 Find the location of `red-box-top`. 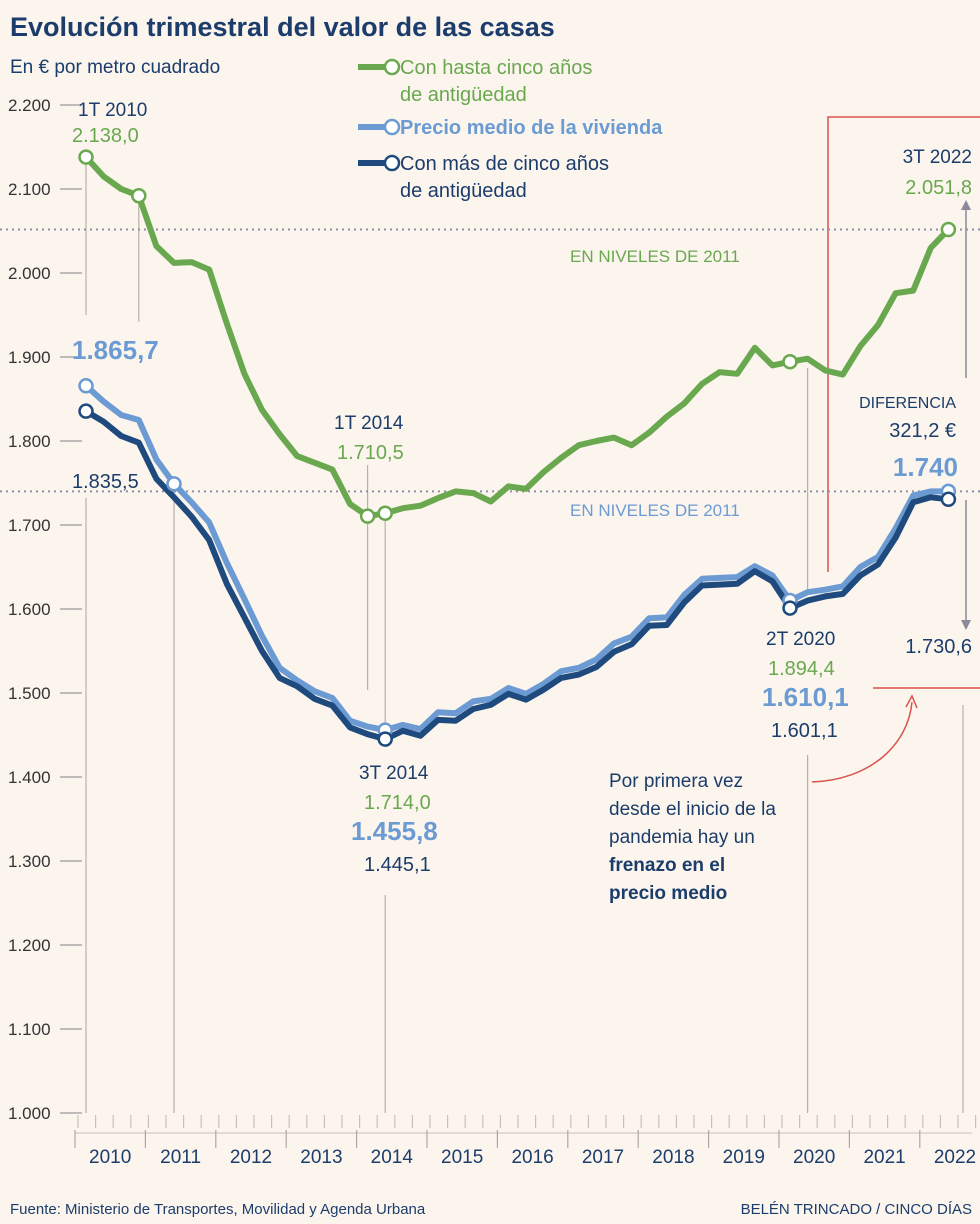

red-box-top is located at coordinates (903, 344).